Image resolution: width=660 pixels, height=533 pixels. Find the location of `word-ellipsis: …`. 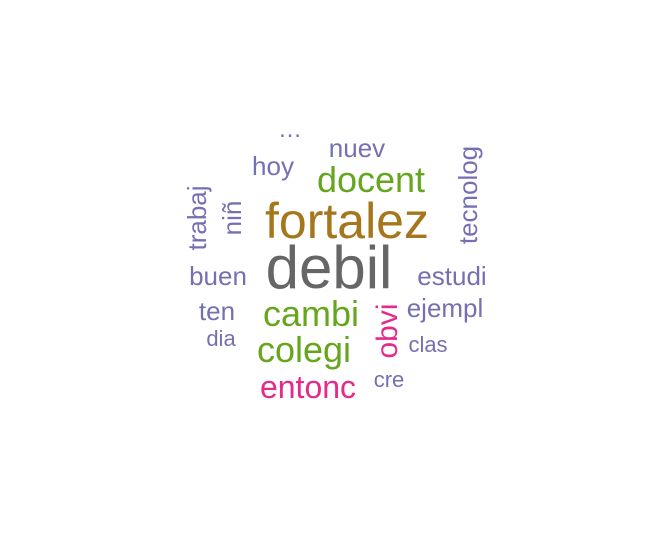

word-ellipsis: … is located at coordinates (290, 129).